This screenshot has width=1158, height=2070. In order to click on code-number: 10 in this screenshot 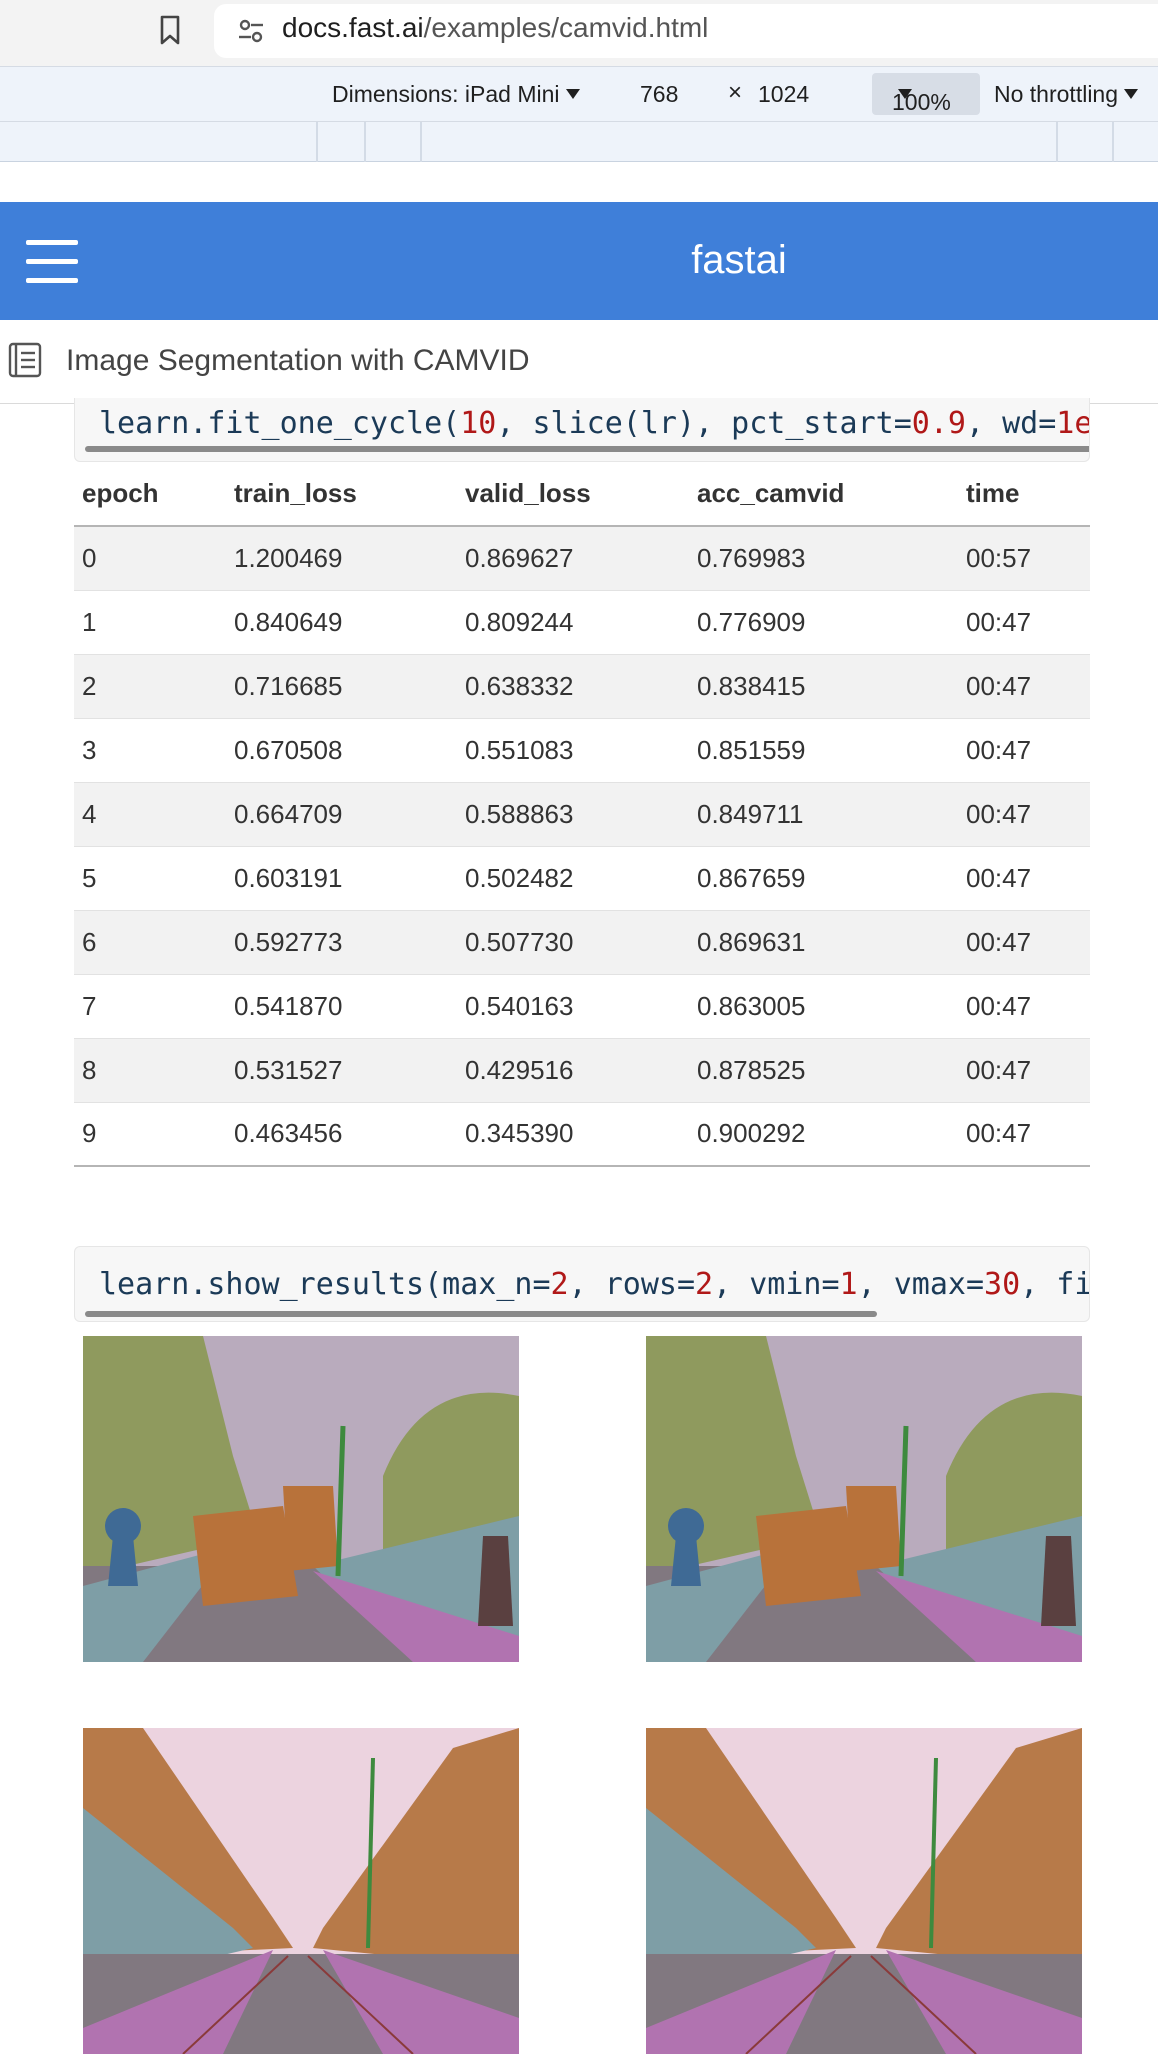, I will do `click(478, 423)`.